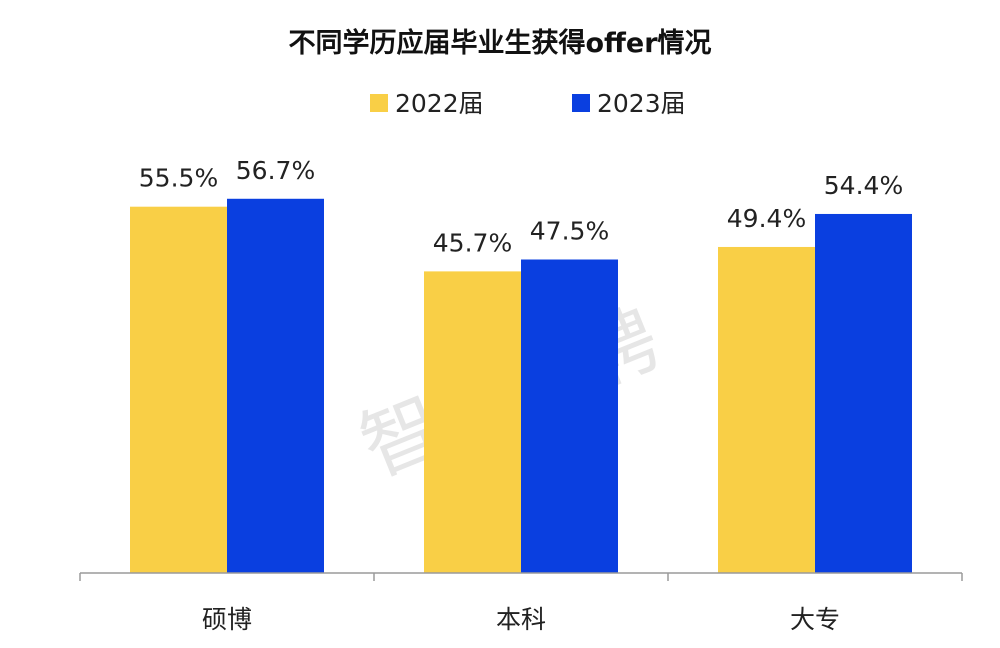 The height and width of the screenshot is (648, 1000). I want to click on data-label: 56.7%, so click(275, 170).